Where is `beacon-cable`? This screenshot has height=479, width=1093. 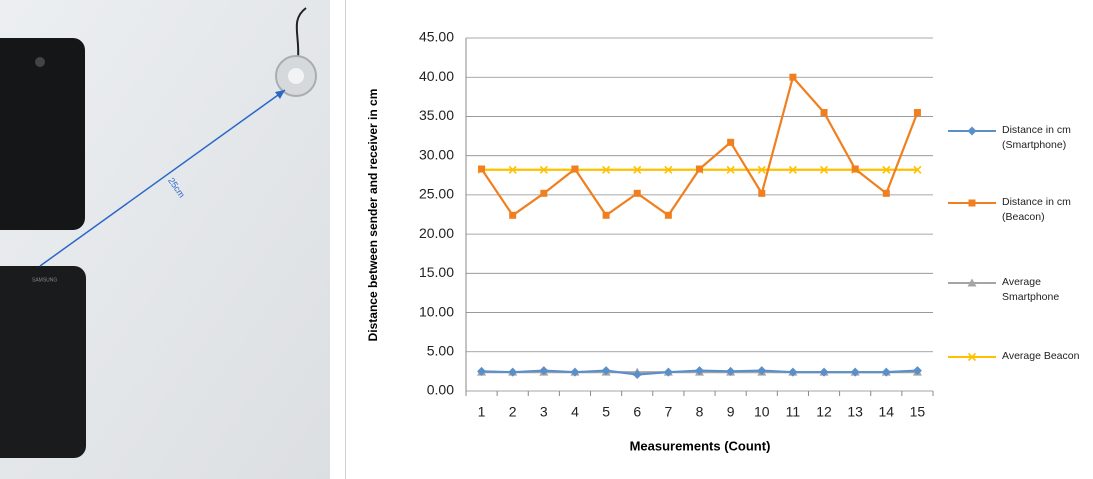
beacon-cable is located at coordinates (301, 33).